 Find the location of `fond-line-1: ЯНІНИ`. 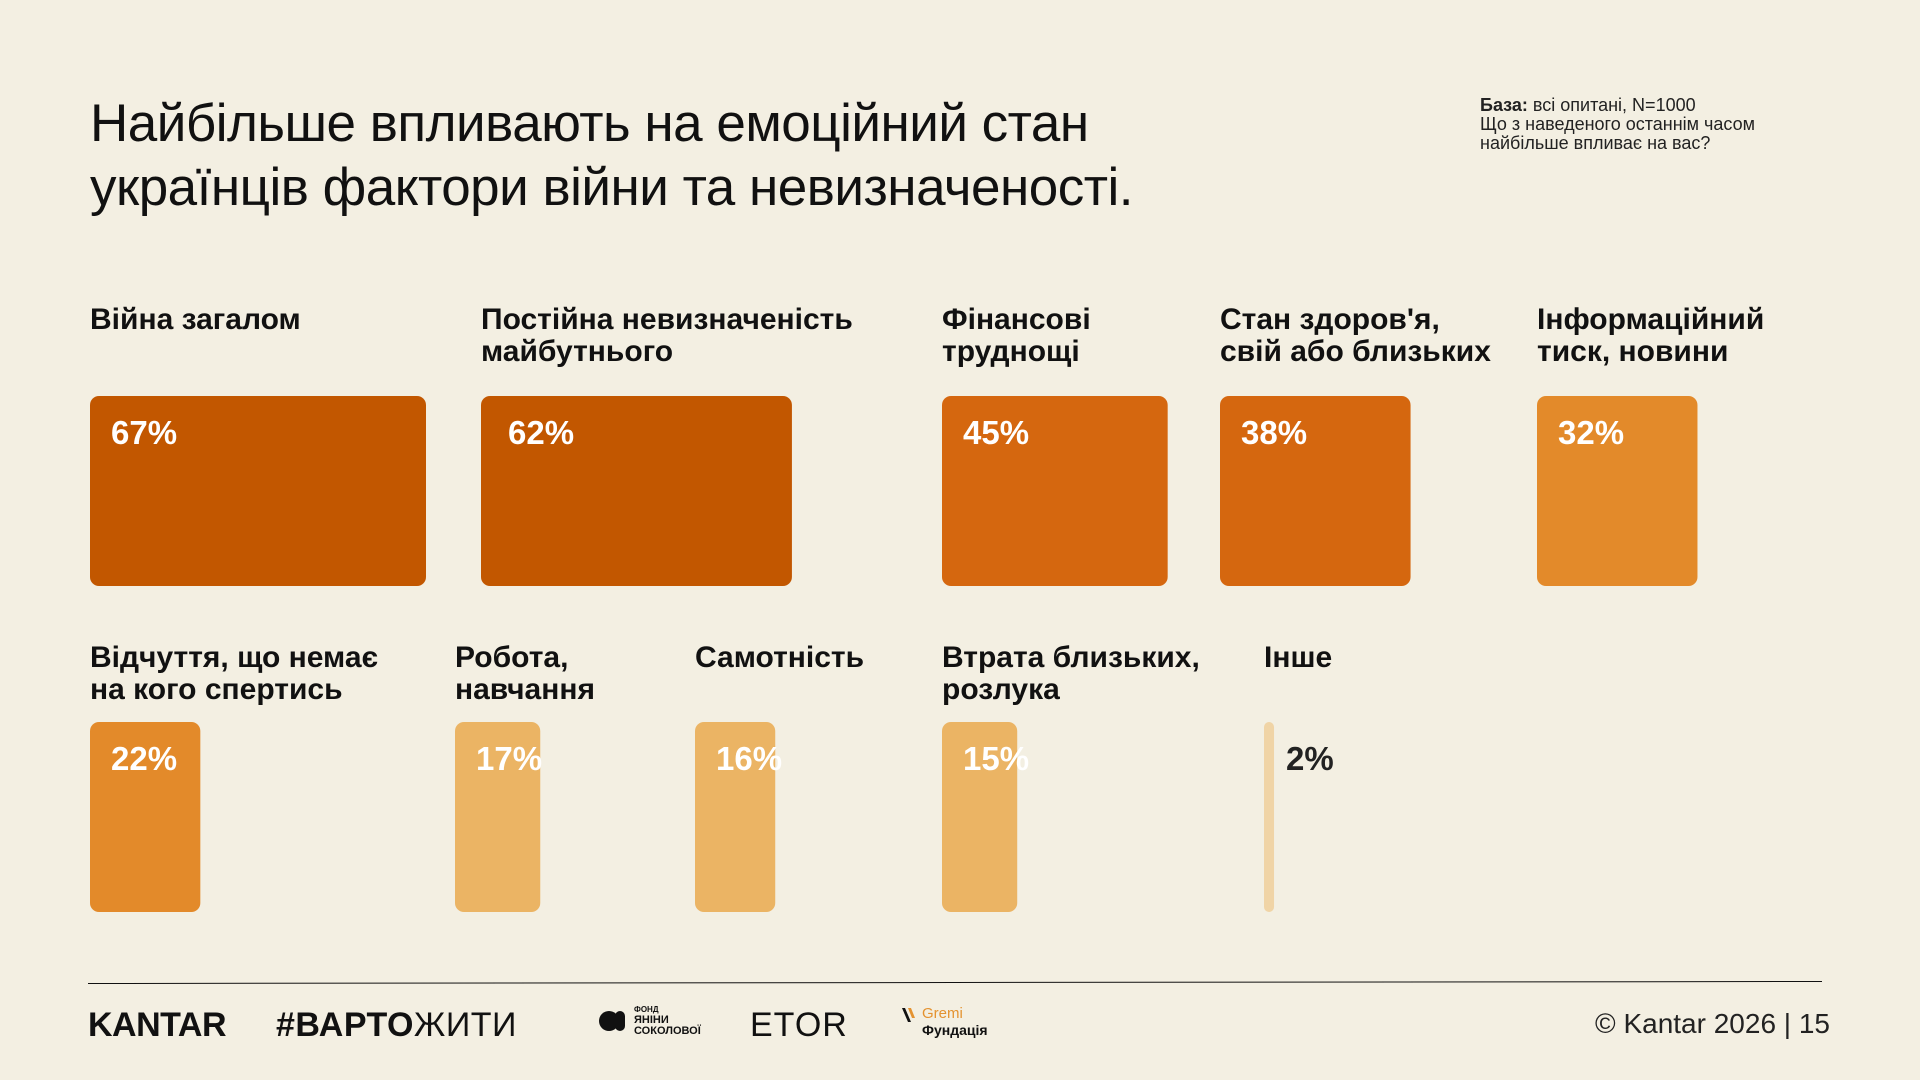

fond-line-1: ЯНІНИ is located at coordinates (651, 1020).